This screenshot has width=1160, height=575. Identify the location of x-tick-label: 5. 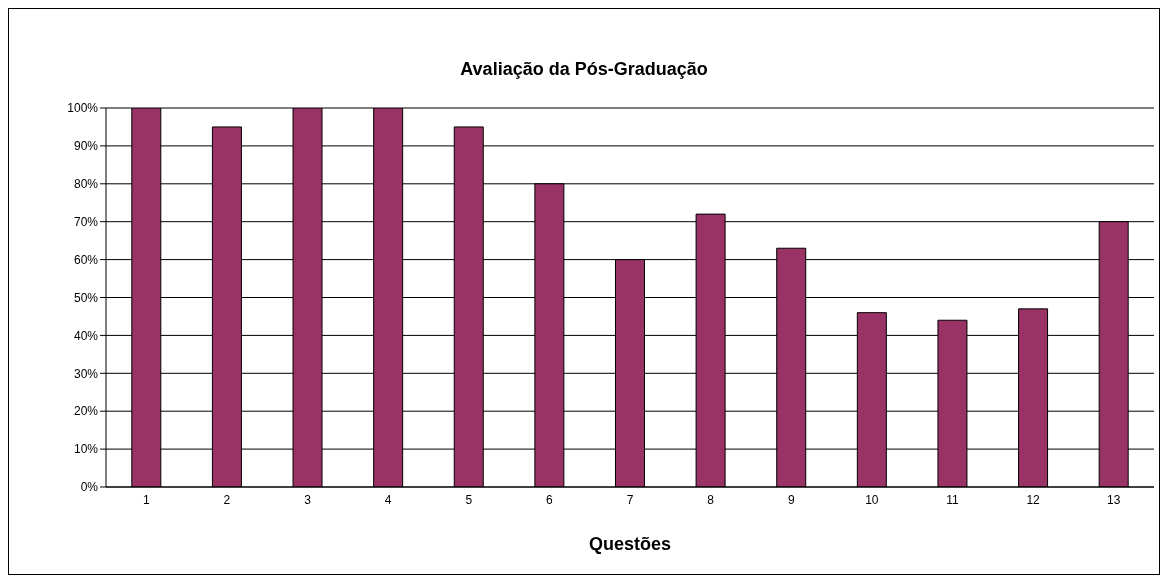
(469, 499).